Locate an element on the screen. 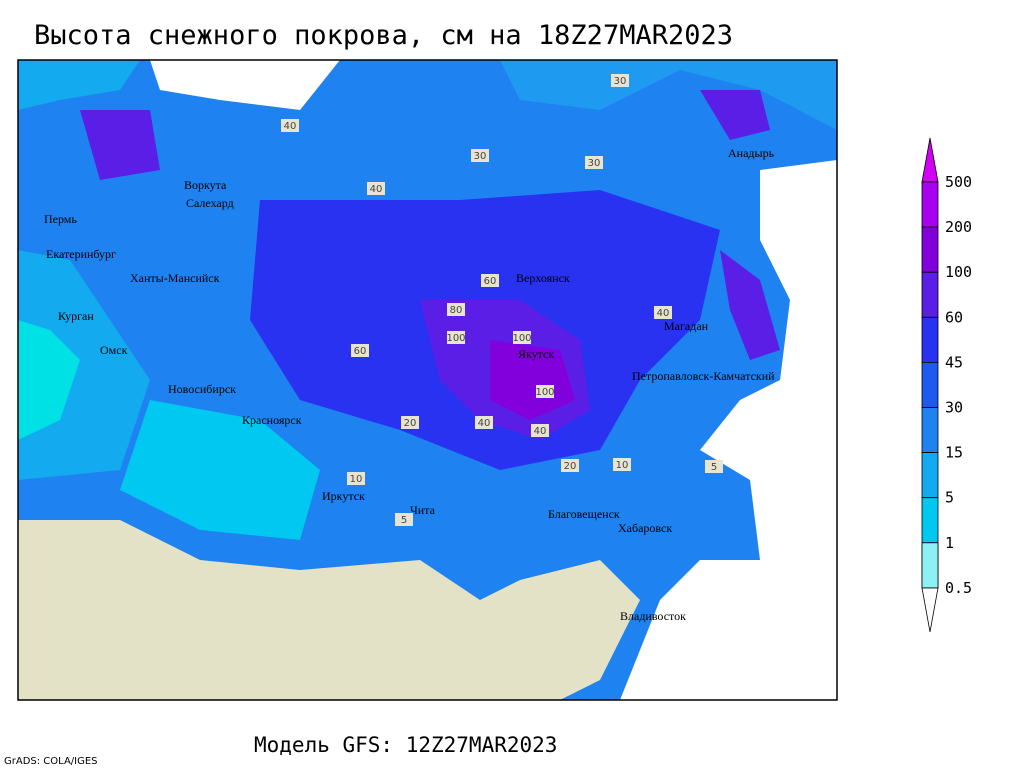 This screenshot has width=1024, height=768. city-label: Красноярск is located at coordinates (272, 420).